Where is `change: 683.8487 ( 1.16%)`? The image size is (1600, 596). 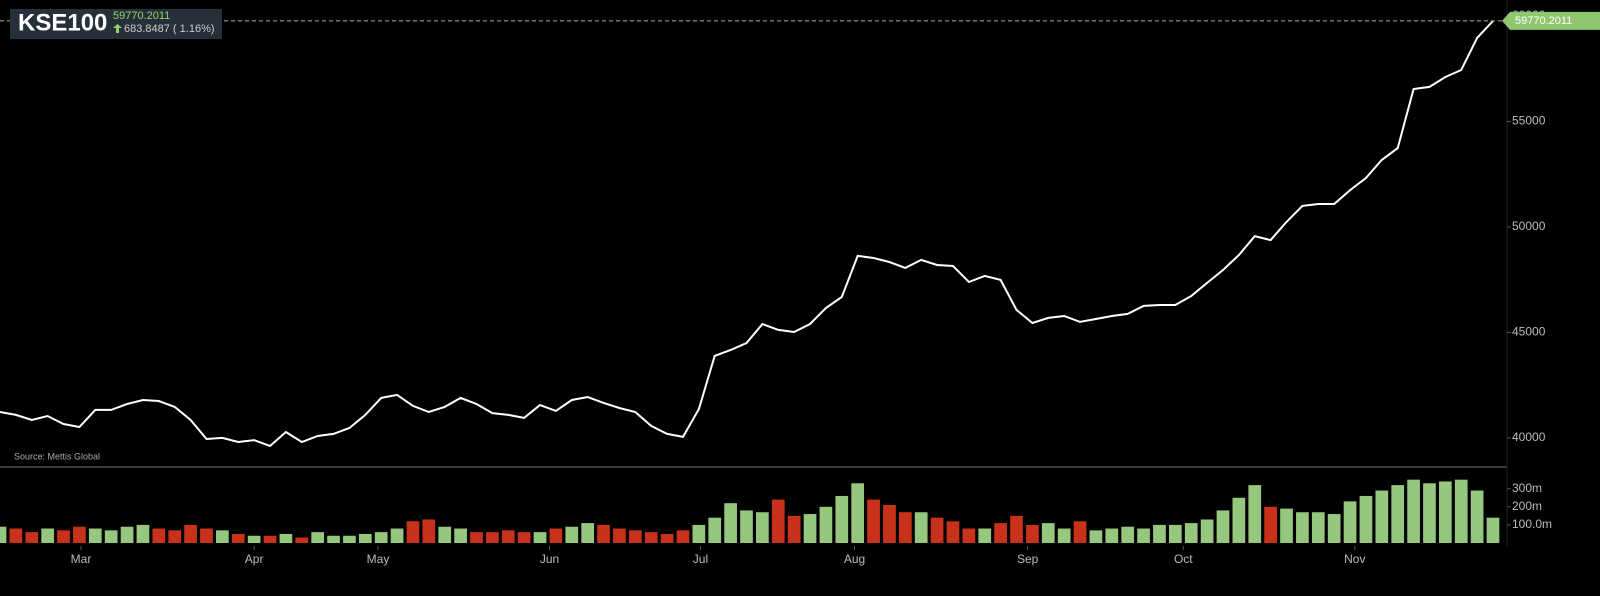
change: 683.8487 ( 1.16%) is located at coordinates (169, 29).